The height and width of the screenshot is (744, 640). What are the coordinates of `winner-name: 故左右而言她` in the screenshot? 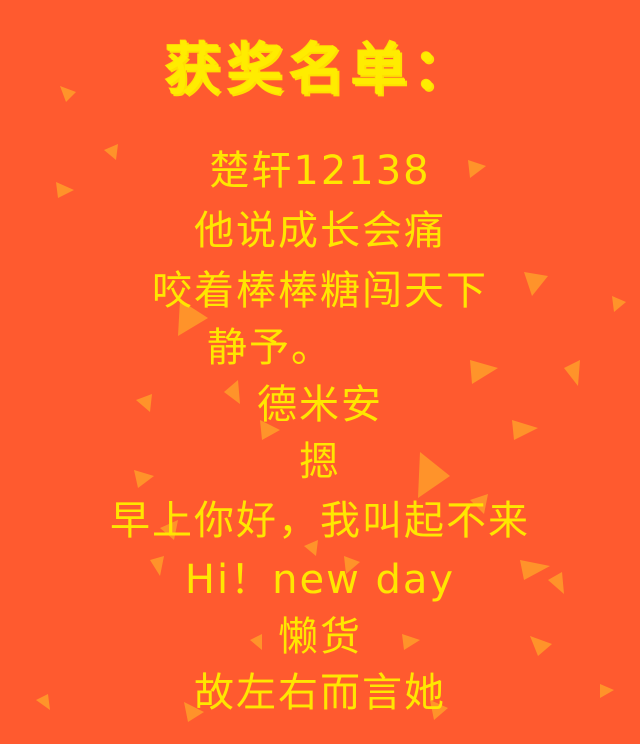 It's located at (320, 693).